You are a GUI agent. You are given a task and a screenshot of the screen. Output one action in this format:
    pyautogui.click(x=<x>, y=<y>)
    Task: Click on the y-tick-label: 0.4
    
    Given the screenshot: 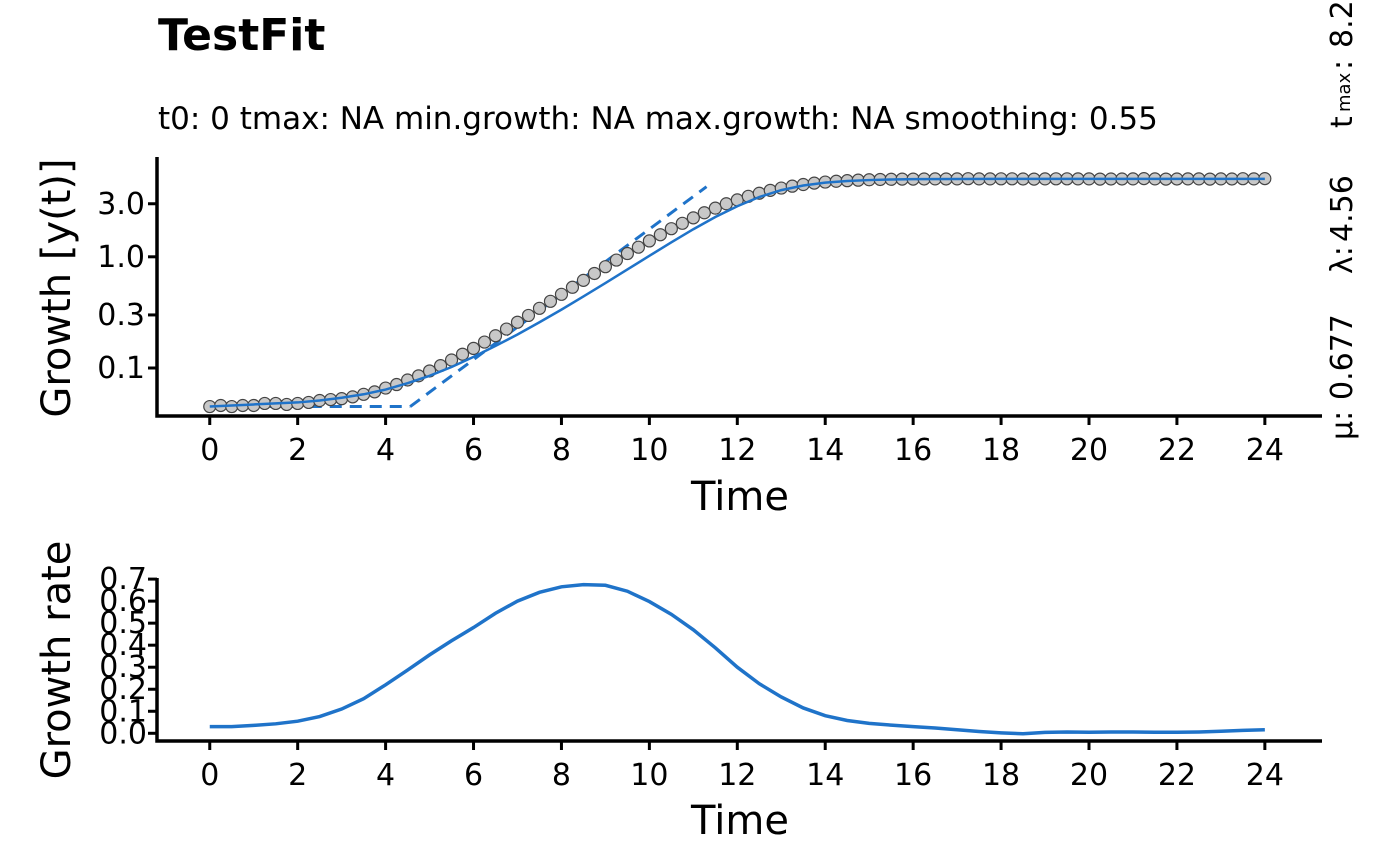 What is the action you would take?
    pyautogui.click(x=123, y=645)
    